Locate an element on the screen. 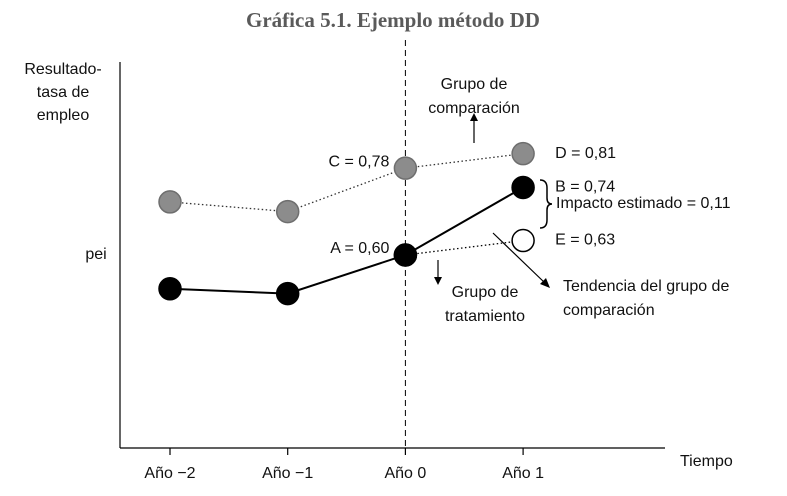 The height and width of the screenshot is (496, 787). chart-title: Gráfica 5.1. Ejemplo método DD is located at coordinates (393, 20).